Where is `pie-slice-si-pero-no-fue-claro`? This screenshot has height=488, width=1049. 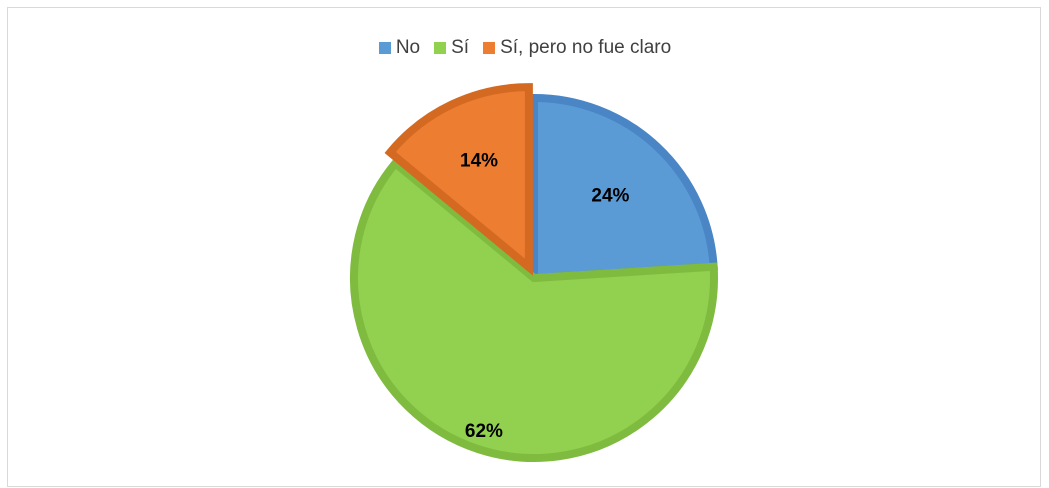 pie-slice-si-pero-no-fue-claro is located at coordinates (458, 179).